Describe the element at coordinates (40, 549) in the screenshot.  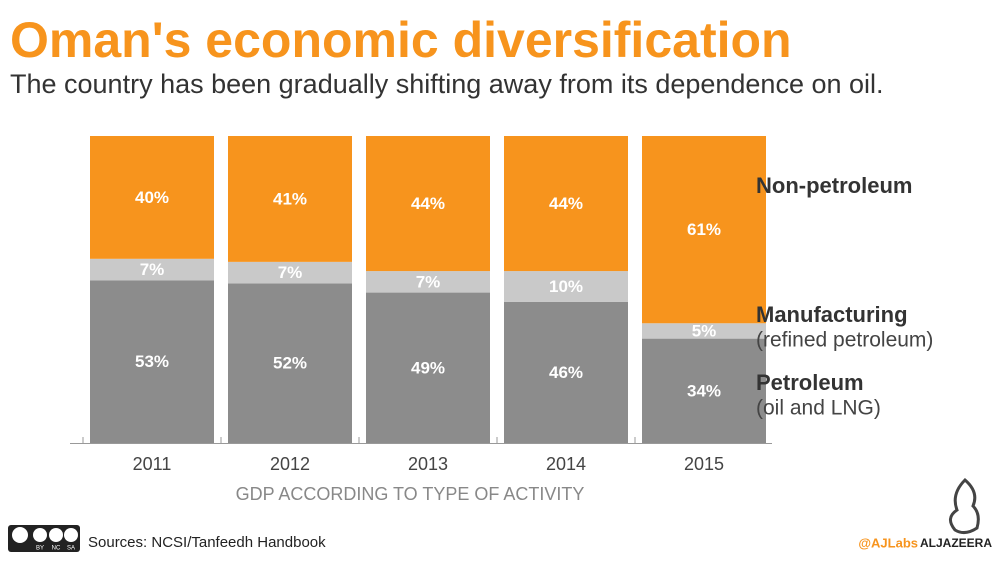
I see `badge-label: BY` at that location.